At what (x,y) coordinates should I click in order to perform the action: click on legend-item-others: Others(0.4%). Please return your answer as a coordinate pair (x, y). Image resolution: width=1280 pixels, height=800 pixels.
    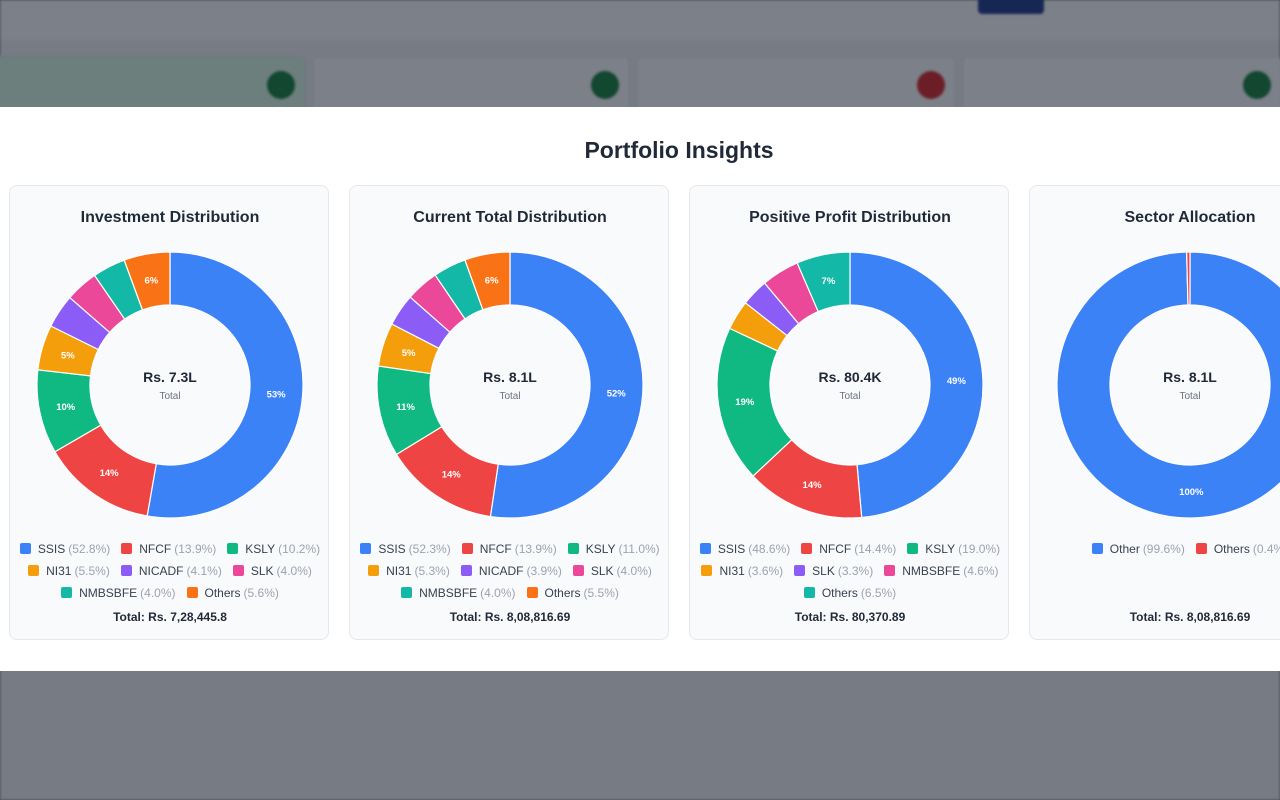
    Looking at the image, I should click on (1237, 548).